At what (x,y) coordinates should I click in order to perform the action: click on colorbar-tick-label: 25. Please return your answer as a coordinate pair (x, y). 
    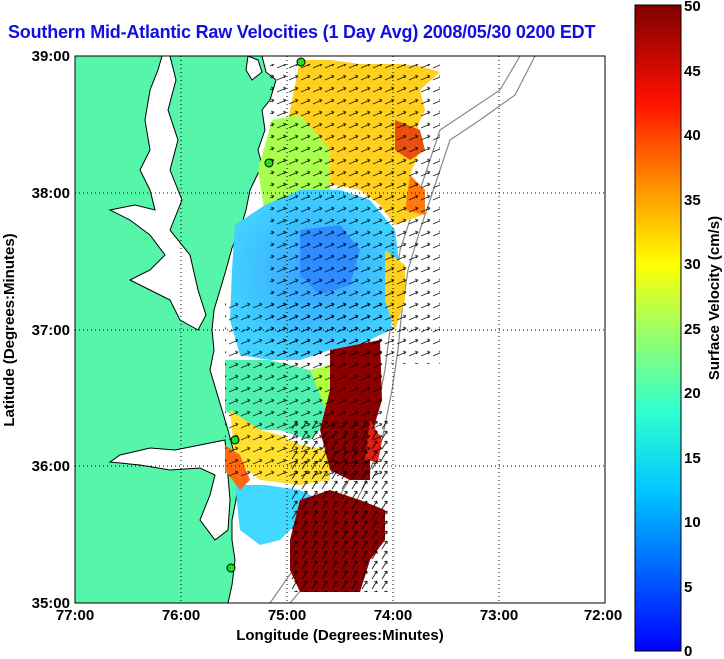
    Looking at the image, I should click on (692, 329).